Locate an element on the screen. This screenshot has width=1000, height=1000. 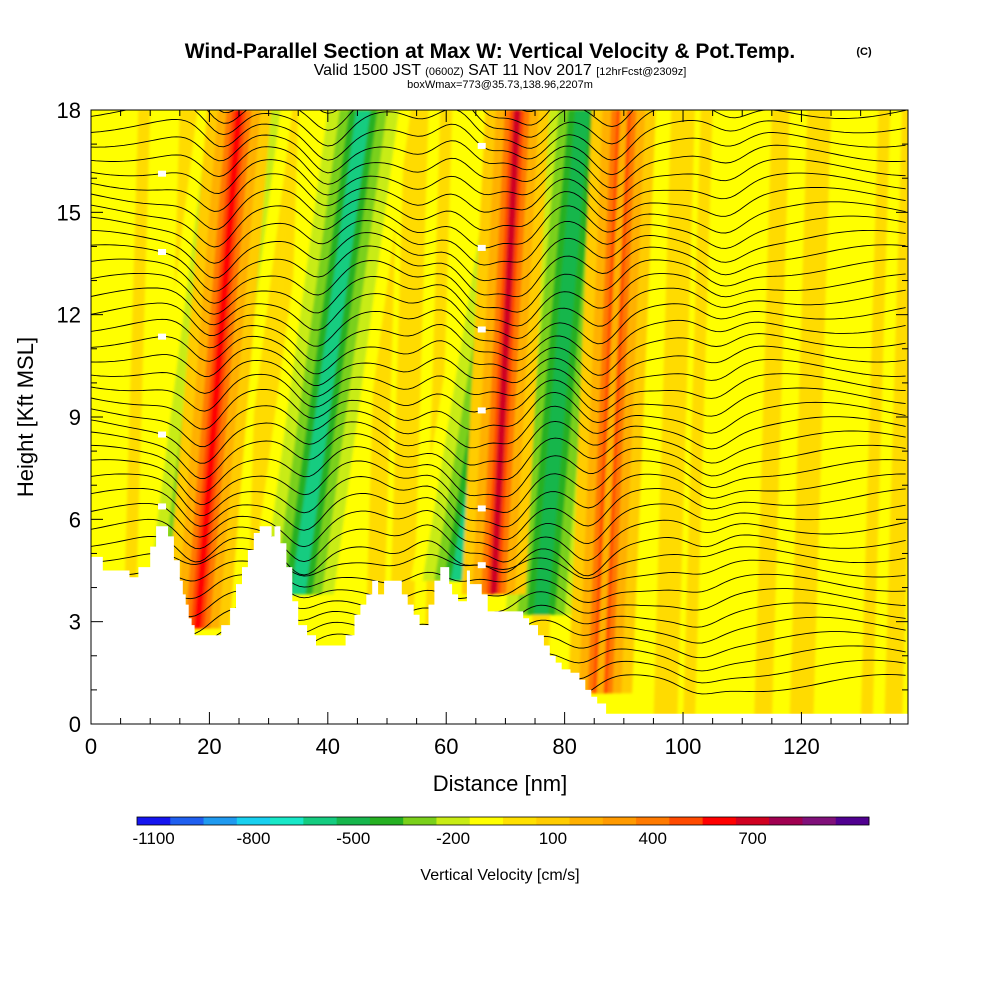
y-tick-label: 3 is located at coordinates (75, 622).